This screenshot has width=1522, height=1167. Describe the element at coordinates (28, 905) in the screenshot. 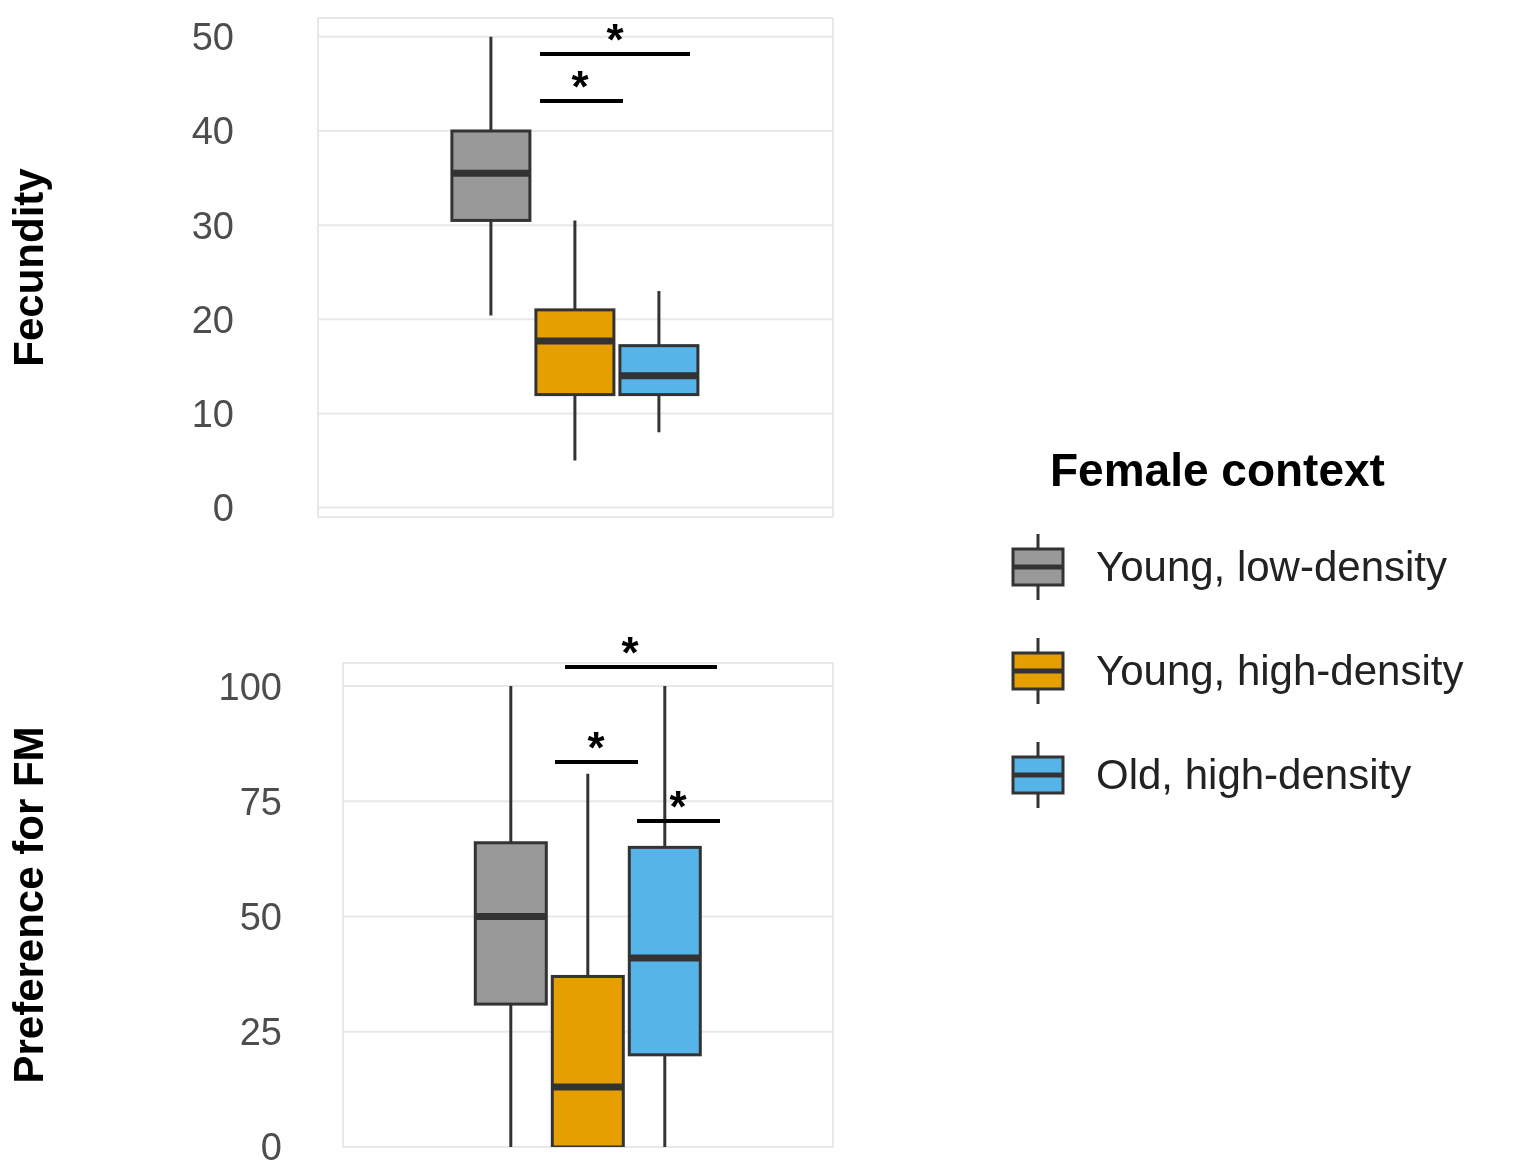

I see `y-axis-title: Preference for FM` at that location.